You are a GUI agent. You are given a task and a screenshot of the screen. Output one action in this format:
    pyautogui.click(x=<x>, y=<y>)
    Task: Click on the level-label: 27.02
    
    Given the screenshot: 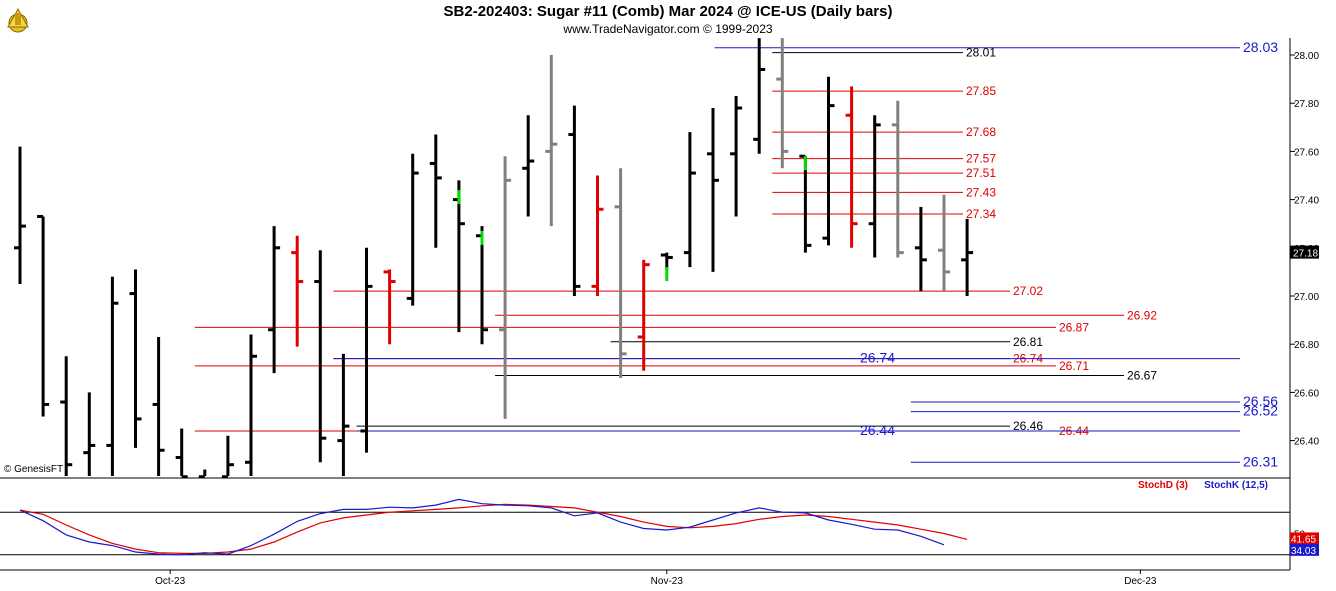 What is the action you would take?
    pyautogui.click(x=1028, y=291)
    